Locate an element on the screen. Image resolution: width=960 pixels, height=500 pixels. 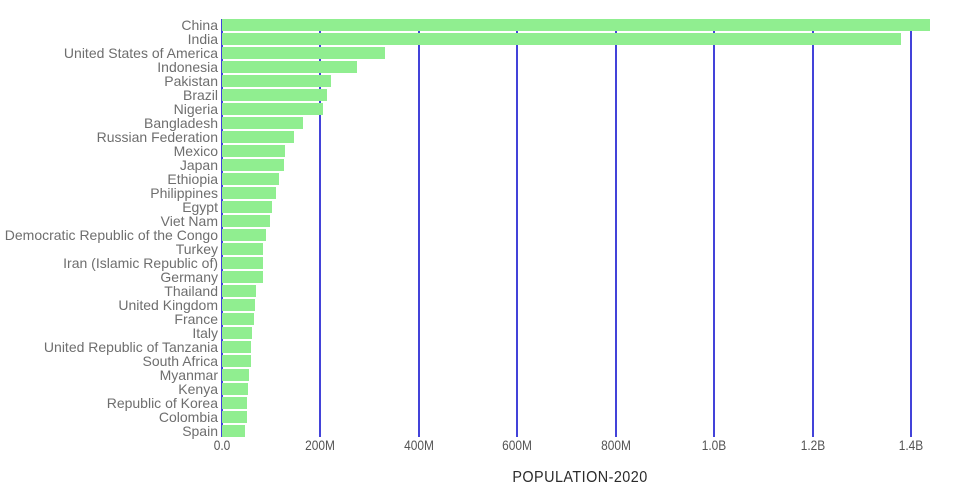
category-label: Viet Nam is located at coordinates (189, 221).